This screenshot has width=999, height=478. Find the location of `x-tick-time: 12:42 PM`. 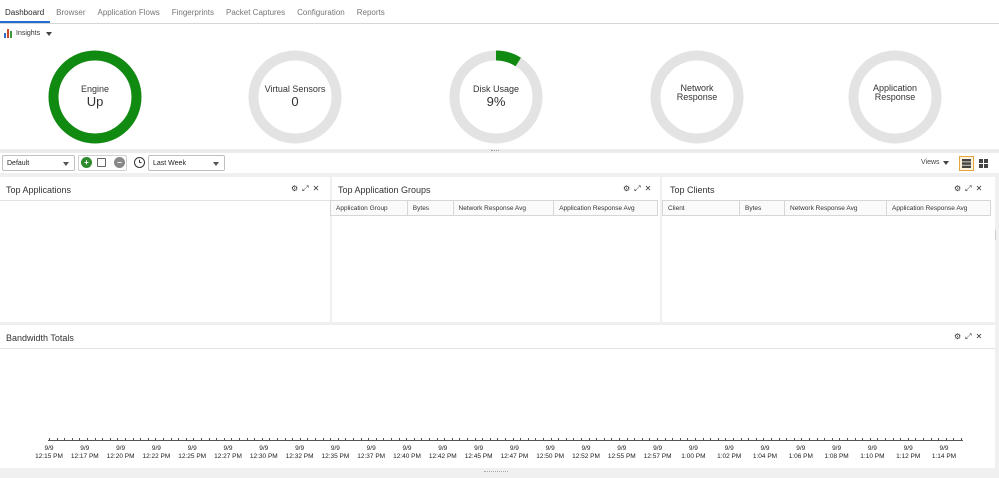

x-tick-time: 12:42 PM is located at coordinates (442, 456).